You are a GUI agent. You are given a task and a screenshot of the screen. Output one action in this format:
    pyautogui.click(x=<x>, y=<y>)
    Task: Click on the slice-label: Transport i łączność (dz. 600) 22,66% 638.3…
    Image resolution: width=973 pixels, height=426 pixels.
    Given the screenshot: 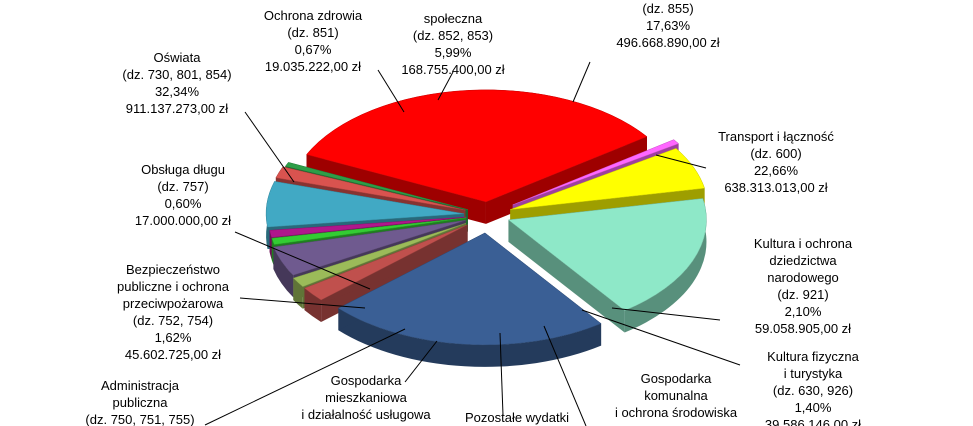 What is the action you would take?
    pyautogui.click(x=776, y=162)
    